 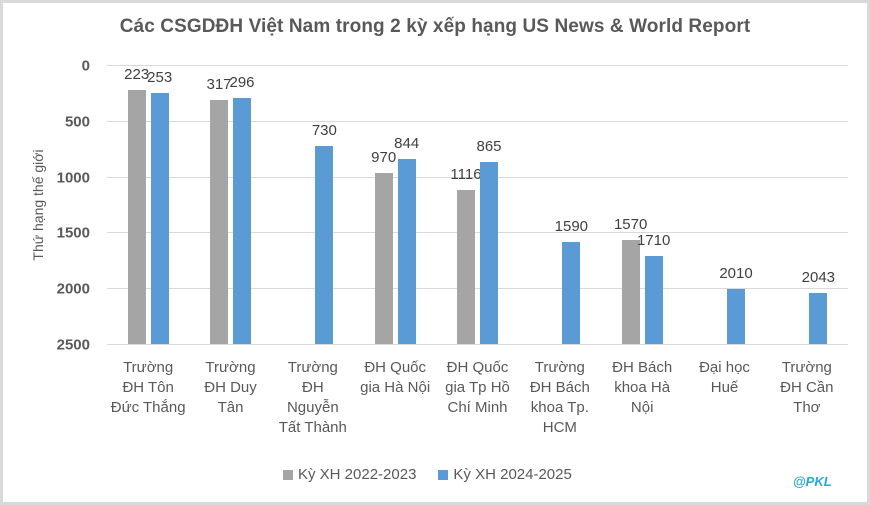 What do you see at coordinates (324, 131) in the screenshot?
I see `data-label: 730` at bounding box center [324, 131].